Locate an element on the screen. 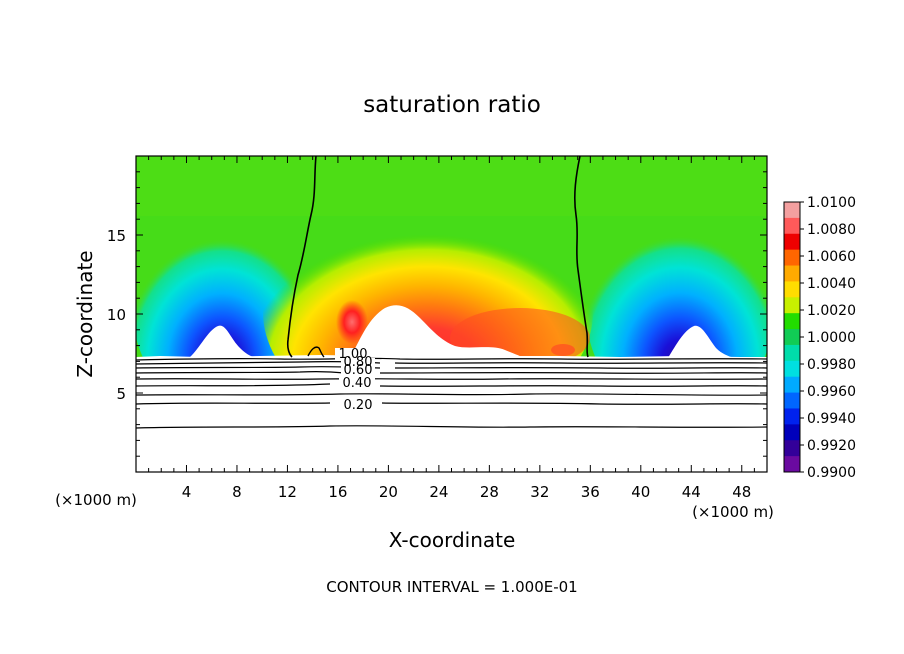 The image size is (904, 654). x-tick-label: 48 is located at coordinates (741, 492).